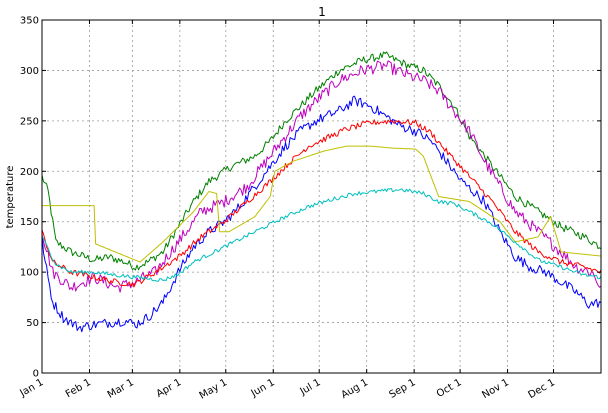 This screenshot has width=608, height=413. What do you see at coordinates (29, 273) in the screenshot?
I see `y-tick-label: 100` at bounding box center [29, 273].